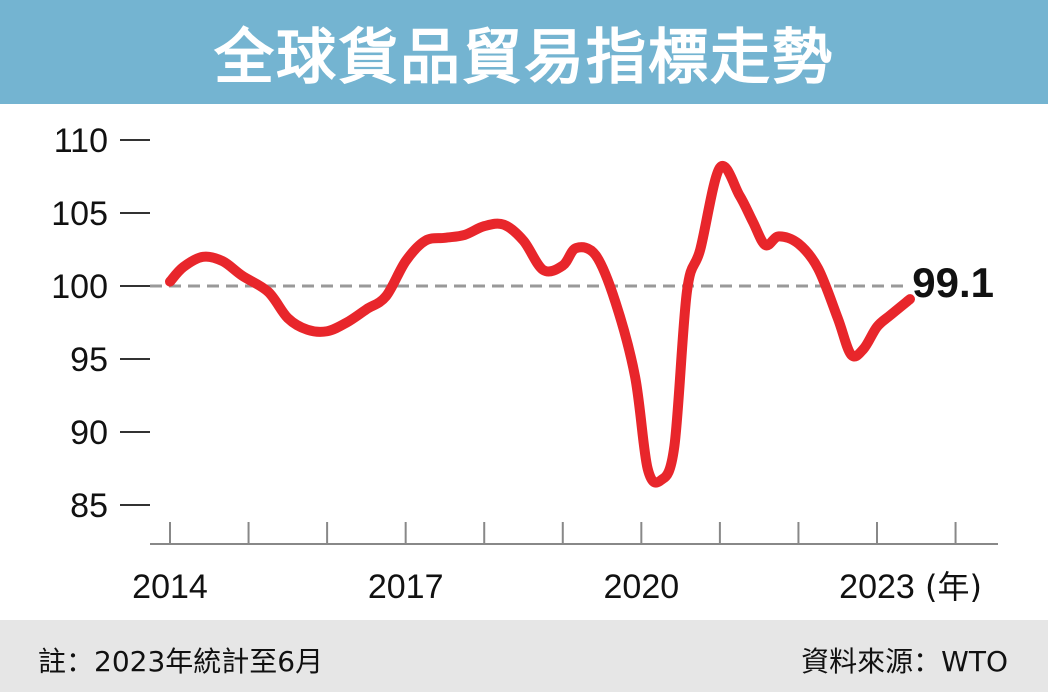 The image size is (1048, 692). I want to click on x-unit-label: (年), so click(953, 587).